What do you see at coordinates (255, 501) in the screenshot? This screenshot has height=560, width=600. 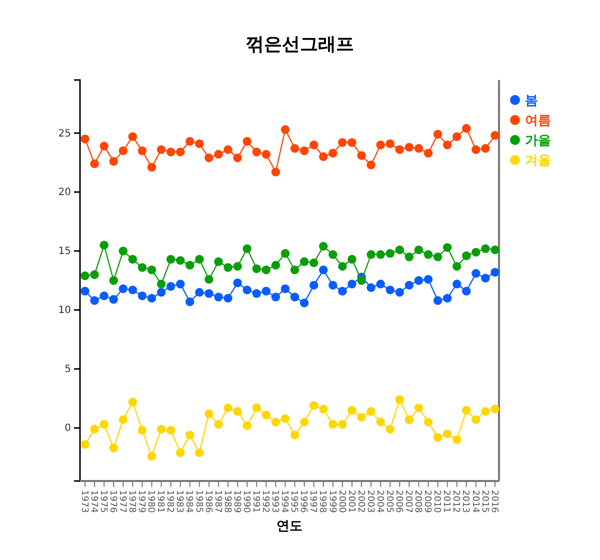 I see `x-tick-label: 1991` at bounding box center [255, 501].